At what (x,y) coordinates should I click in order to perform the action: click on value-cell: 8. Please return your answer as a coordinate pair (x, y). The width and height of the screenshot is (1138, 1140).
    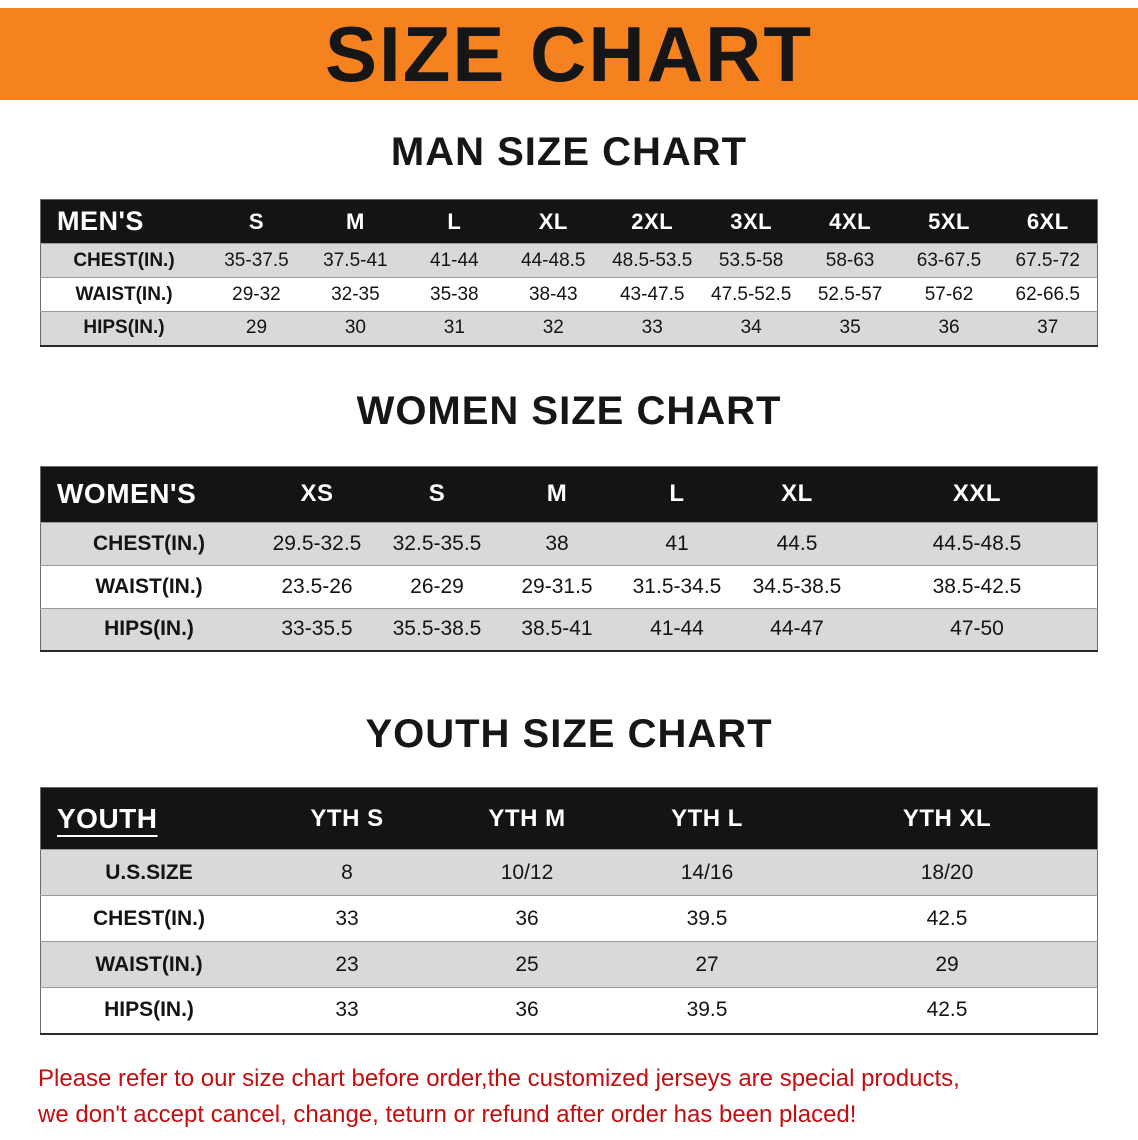
    Looking at the image, I should click on (347, 872).